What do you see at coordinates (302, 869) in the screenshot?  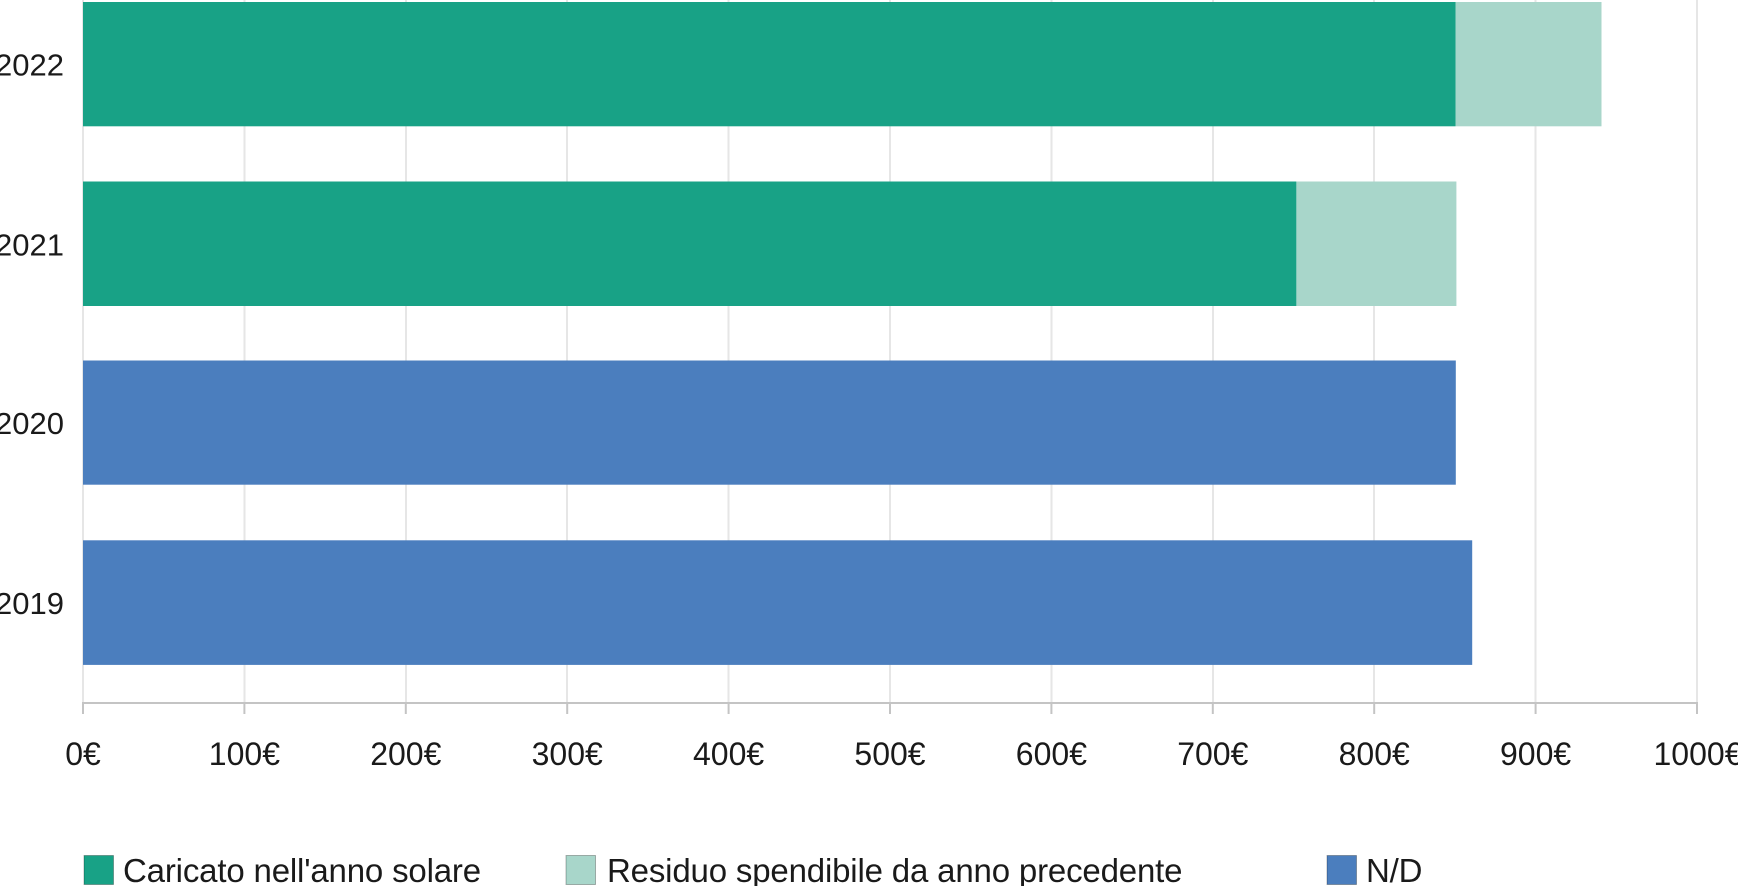 I see `svg-text: Caricato nell'anno solare` at bounding box center [302, 869].